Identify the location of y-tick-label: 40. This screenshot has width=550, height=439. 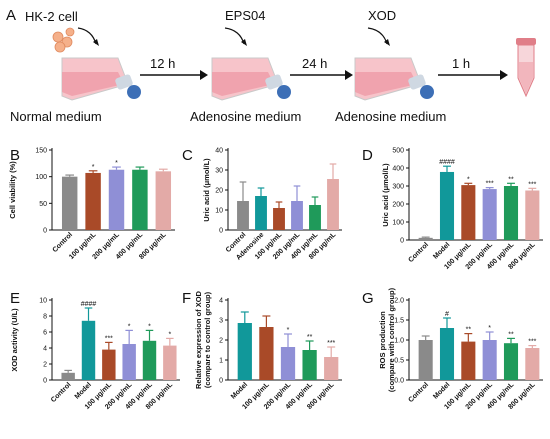
(219, 151).